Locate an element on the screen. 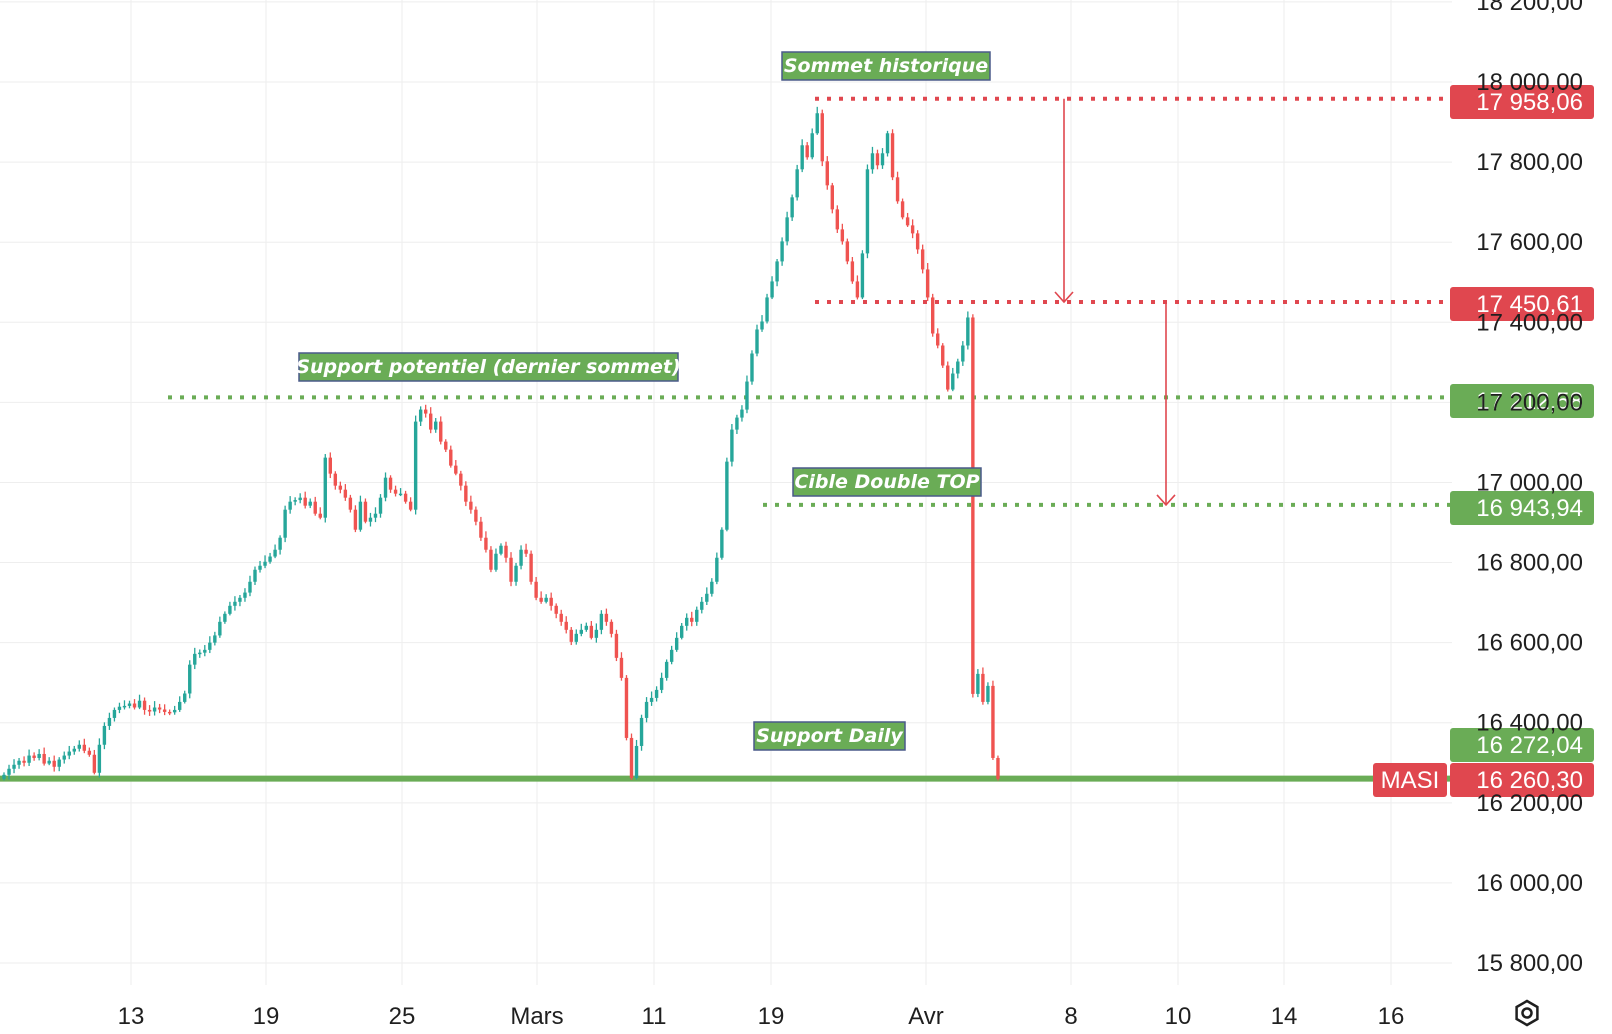 This screenshot has width=1612, height=1034. y-tick-label: 17 600,00 is located at coordinates (1529, 242).